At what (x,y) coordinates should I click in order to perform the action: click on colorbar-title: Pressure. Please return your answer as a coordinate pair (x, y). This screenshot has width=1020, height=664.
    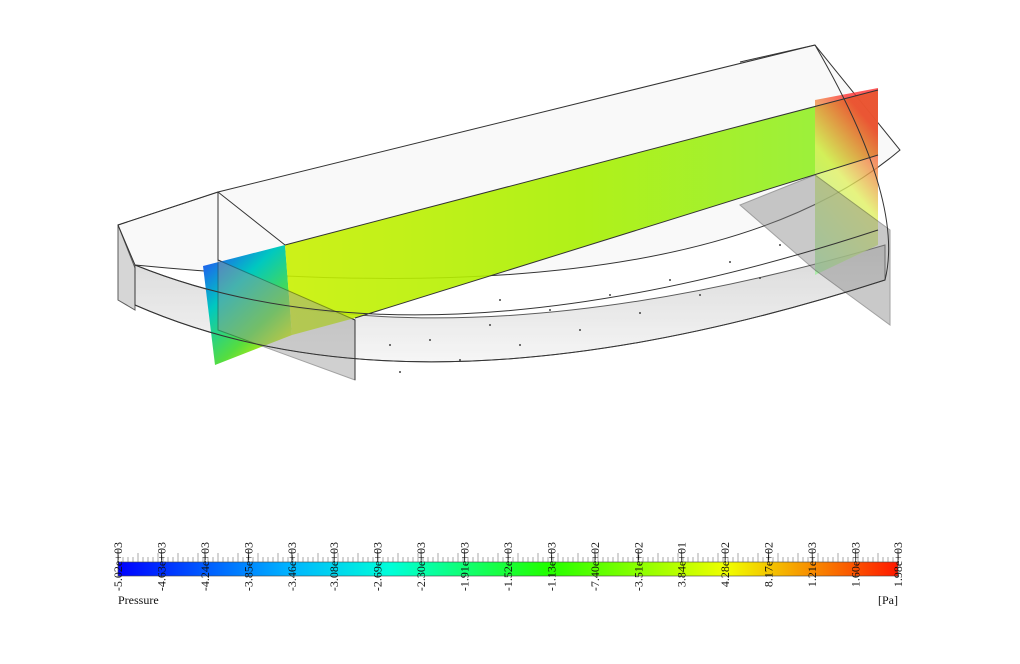
    Looking at the image, I should click on (138, 600).